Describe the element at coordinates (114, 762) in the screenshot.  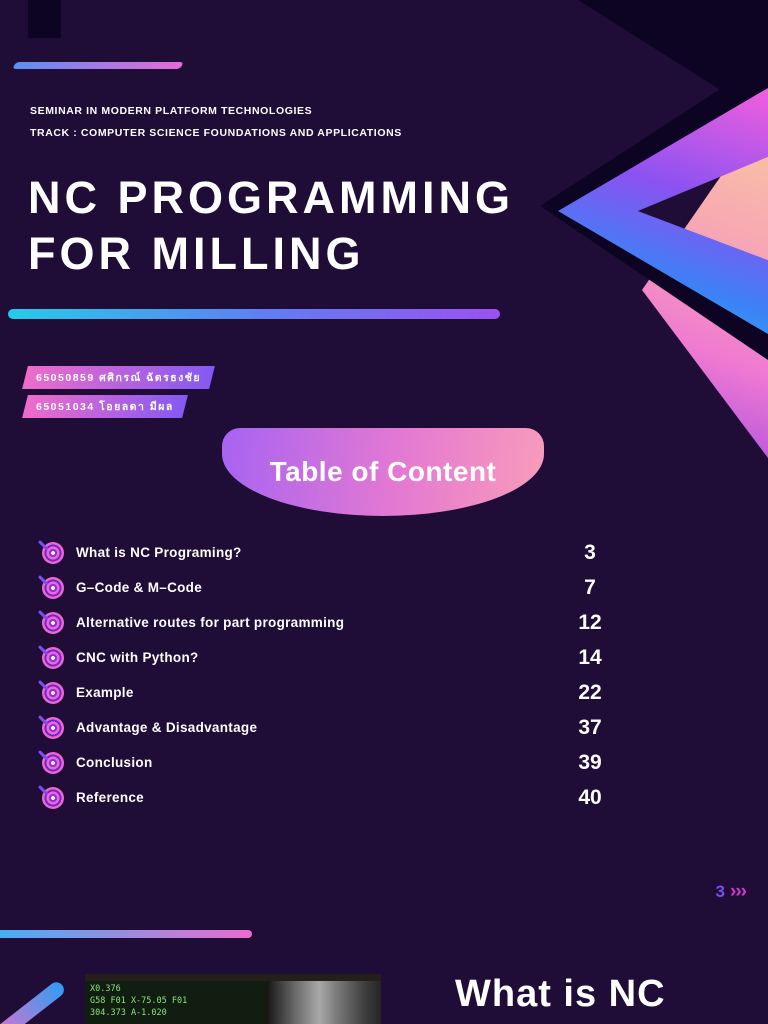
I see `toc-item-label: Conclusion` at that location.